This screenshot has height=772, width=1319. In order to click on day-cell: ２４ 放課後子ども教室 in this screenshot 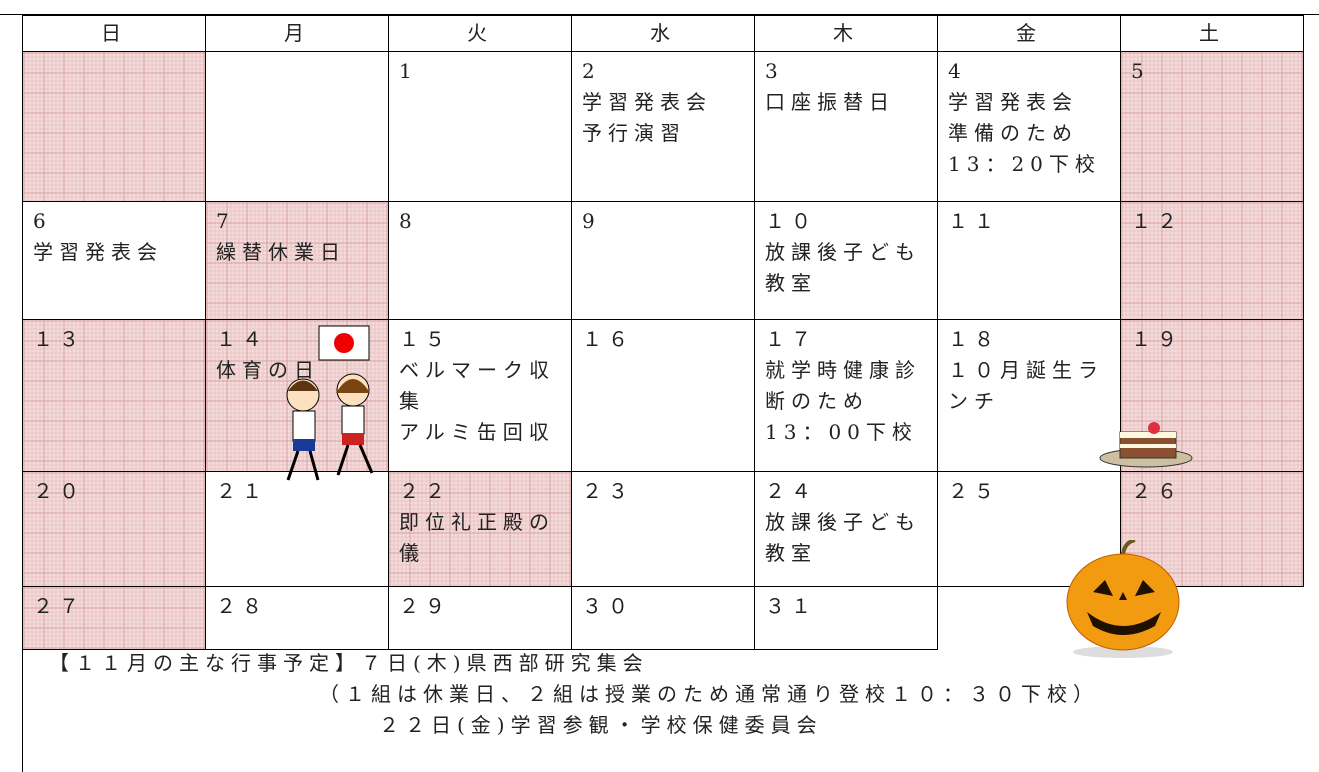, I will do `click(846, 529)`.